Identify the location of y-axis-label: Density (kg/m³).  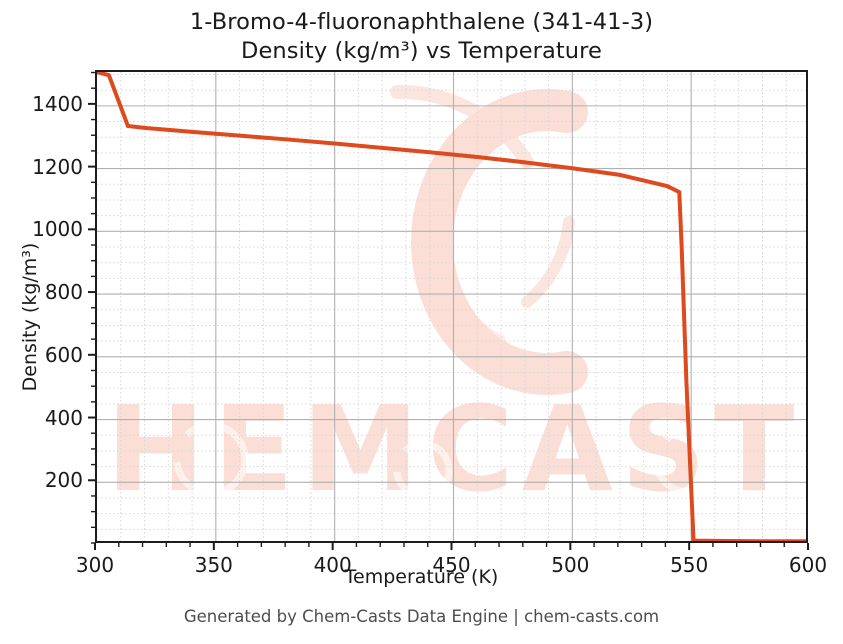
(30, 317).